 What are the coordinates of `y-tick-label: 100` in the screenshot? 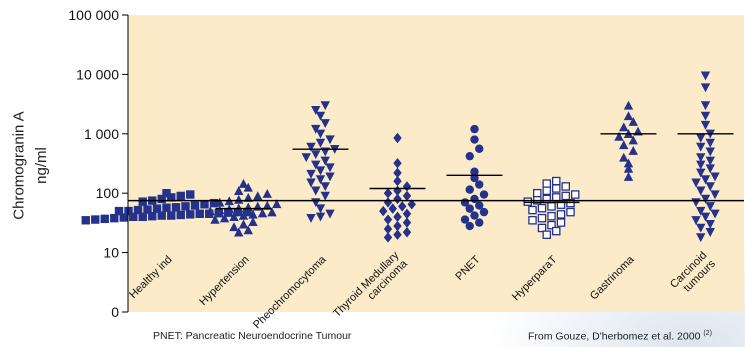 It's located at (108, 193).